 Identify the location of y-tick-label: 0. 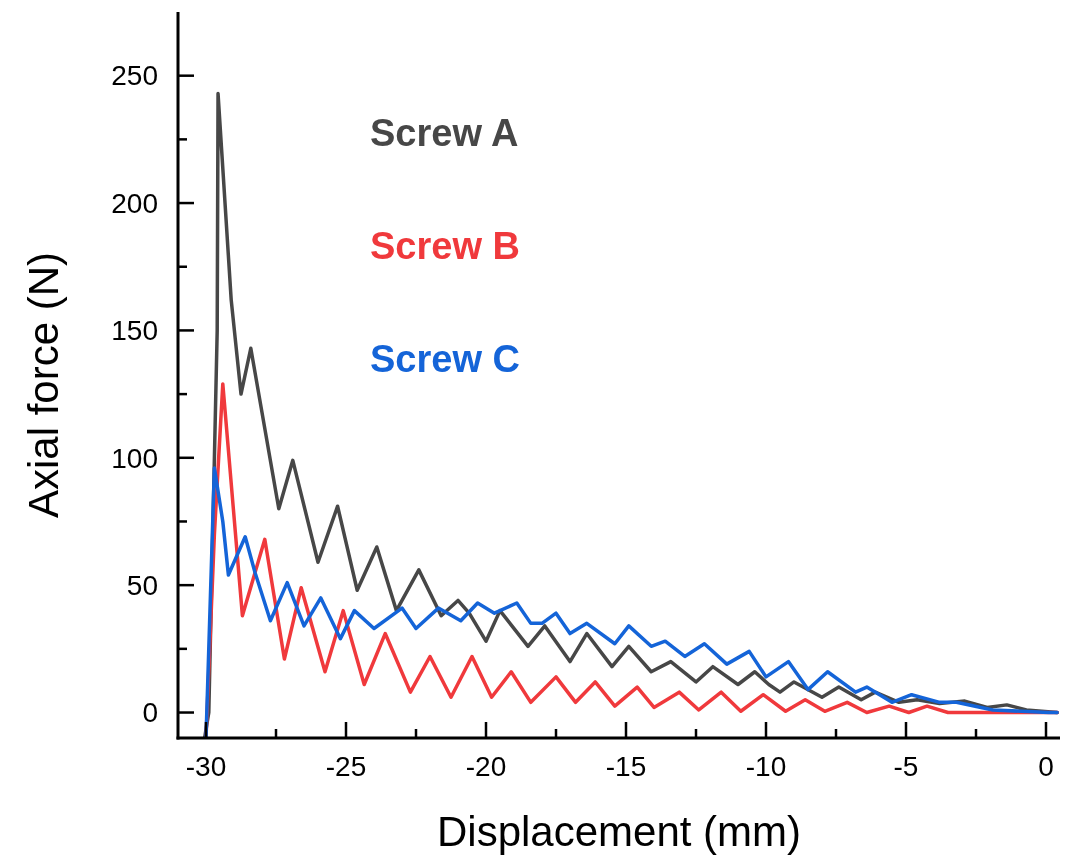
(150, 713).